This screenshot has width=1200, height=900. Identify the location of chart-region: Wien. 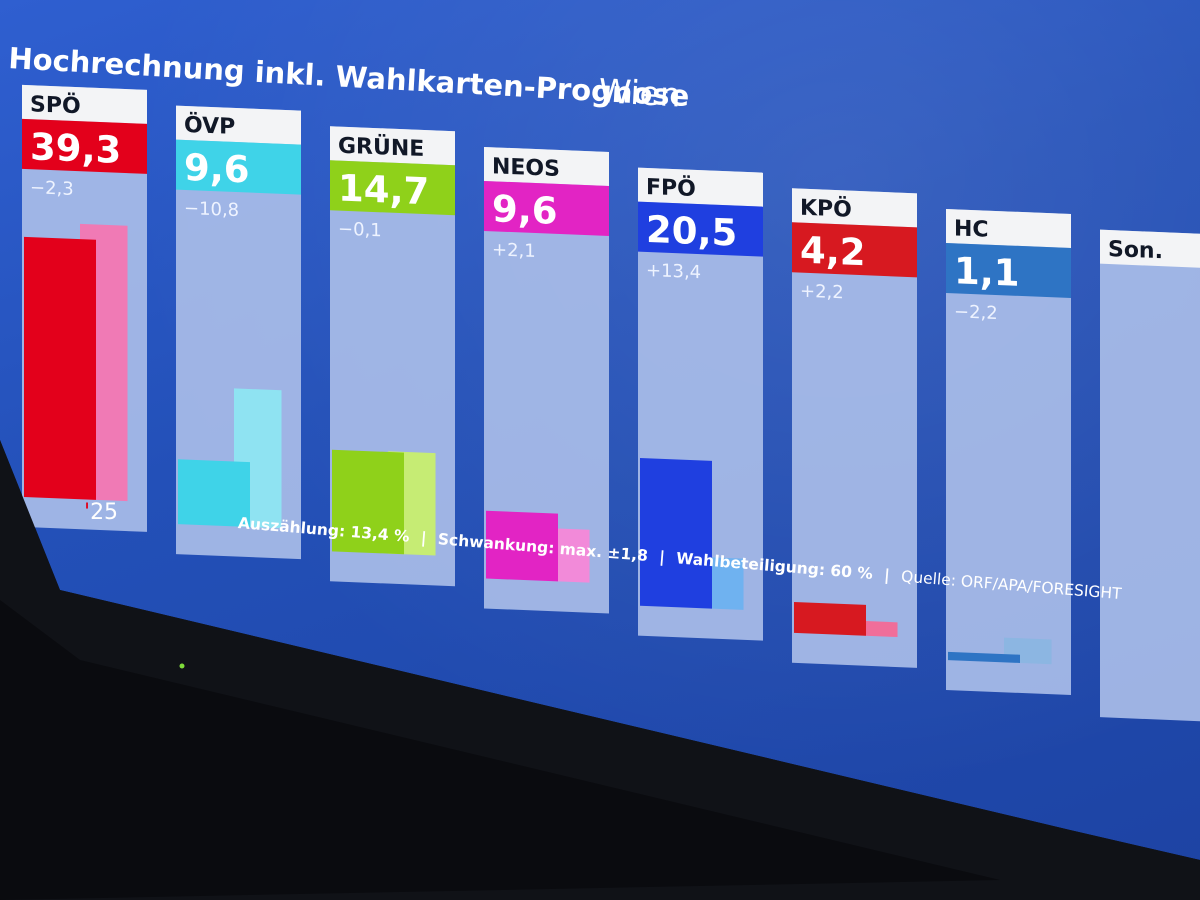
(640, 93).